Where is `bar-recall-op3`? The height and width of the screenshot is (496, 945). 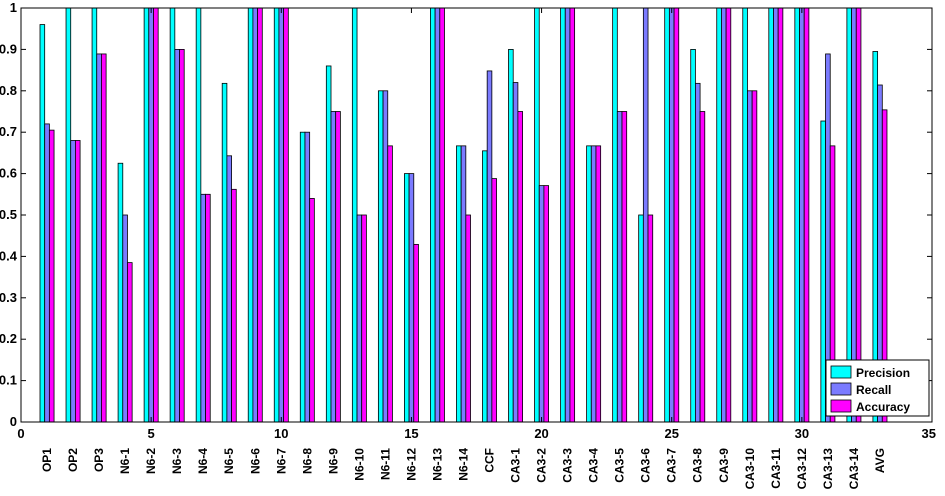 bar-recall-op3 is located at coordinates (99, 238).